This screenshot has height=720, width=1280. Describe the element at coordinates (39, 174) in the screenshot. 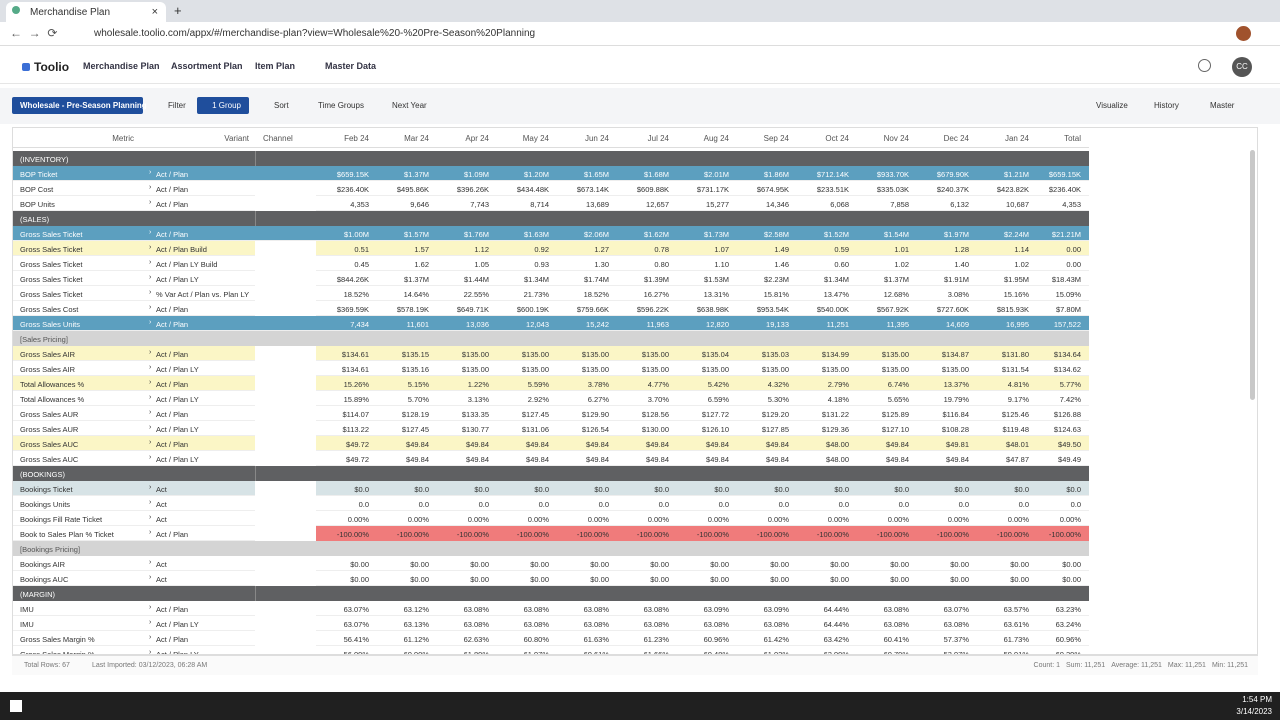

I see `metric-label: BOP Ticket` at that location.